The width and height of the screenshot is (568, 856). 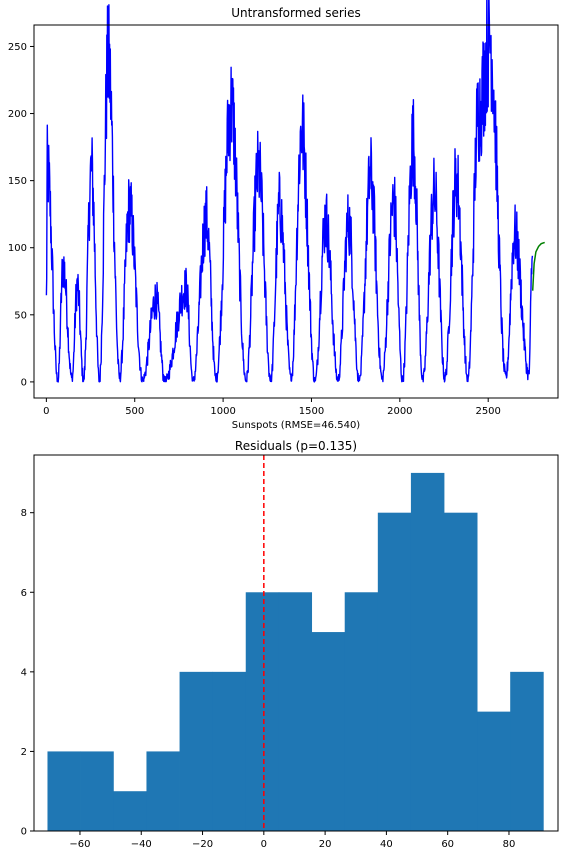 I want to click on y-tick-label: 2, so click(x=24, y=752).